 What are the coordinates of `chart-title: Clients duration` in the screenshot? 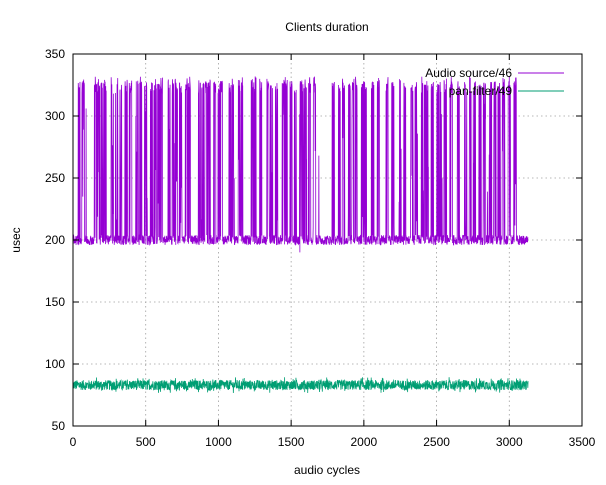 It's located at (326, 27).